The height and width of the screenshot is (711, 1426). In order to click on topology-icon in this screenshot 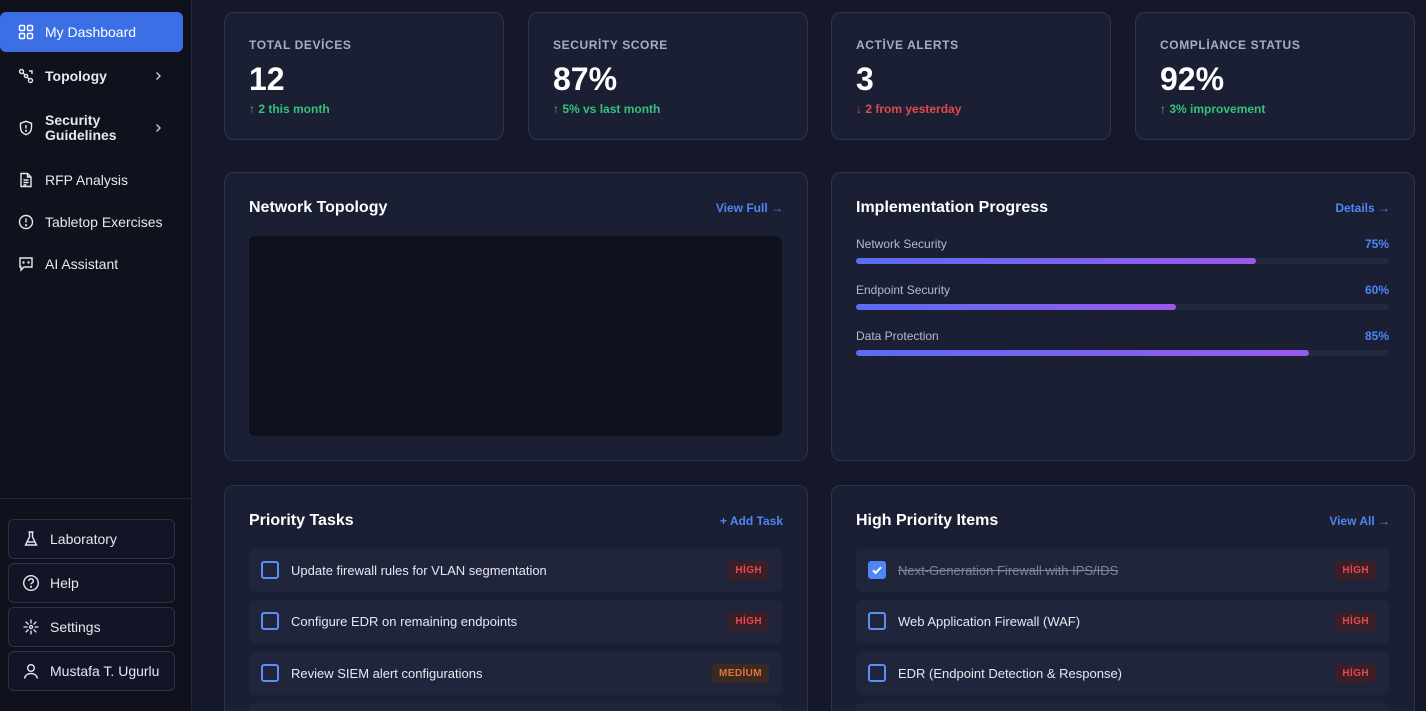, I will do `click(26, 76)`.